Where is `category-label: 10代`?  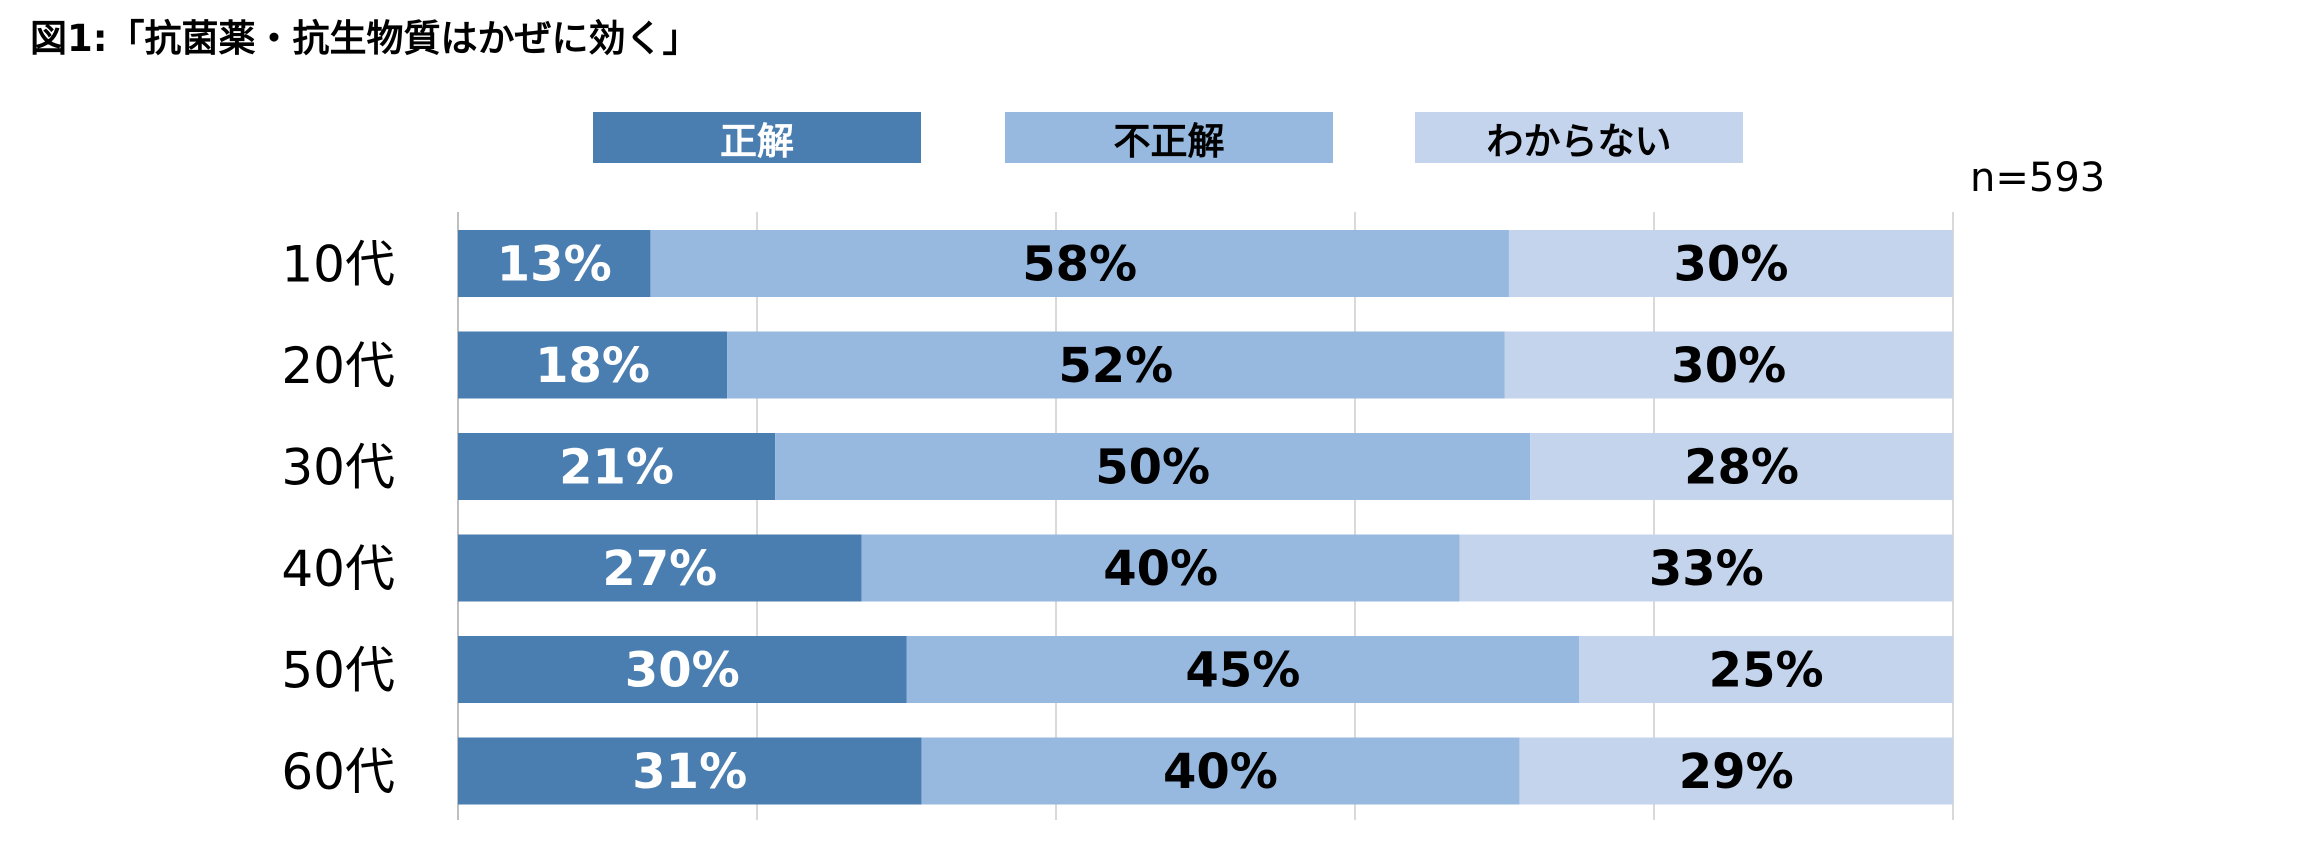
category-label: 10代 is located at coordinates (338, 265).